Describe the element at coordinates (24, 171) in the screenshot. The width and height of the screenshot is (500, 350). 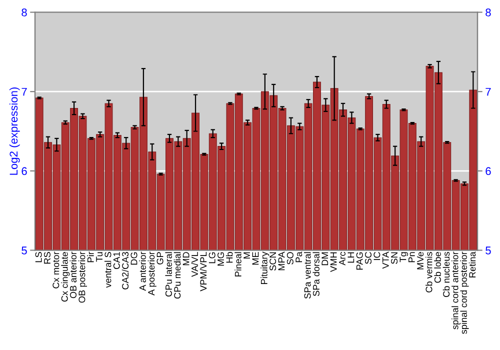
I see `y-tick-label: 6` at that location.